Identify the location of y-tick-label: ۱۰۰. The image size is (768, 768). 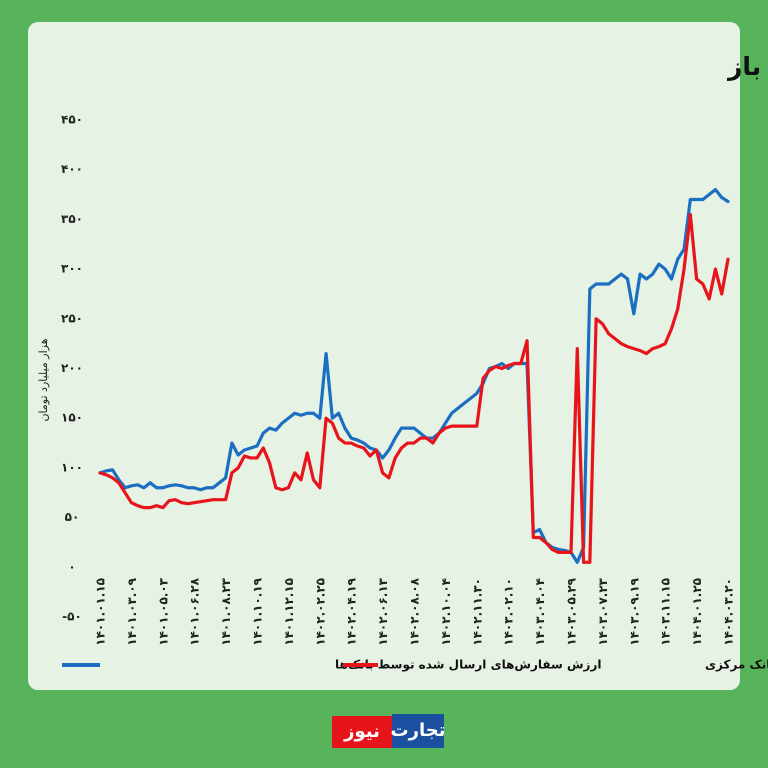
(72, 467).